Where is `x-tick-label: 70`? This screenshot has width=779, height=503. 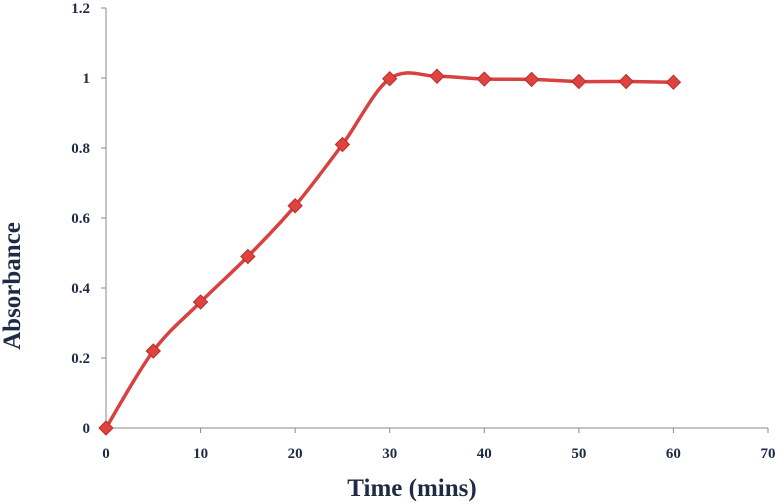
x-tick-label: 70 is located at coordinates (768, 454).